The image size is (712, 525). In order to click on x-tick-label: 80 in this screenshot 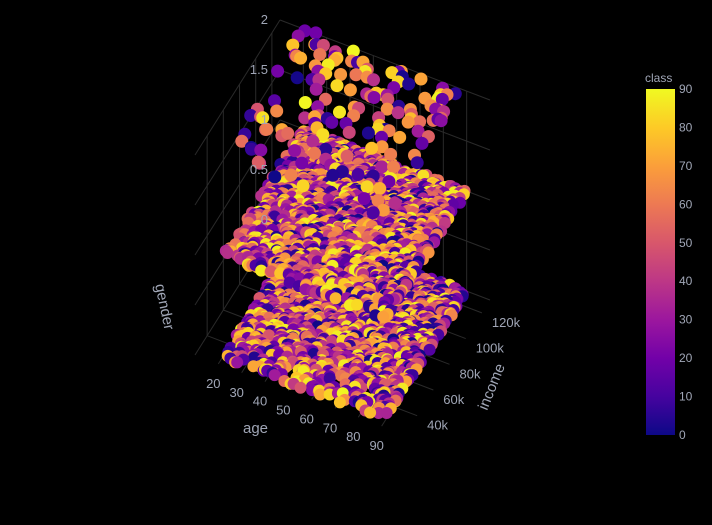, I will do `click(353, 436)`.